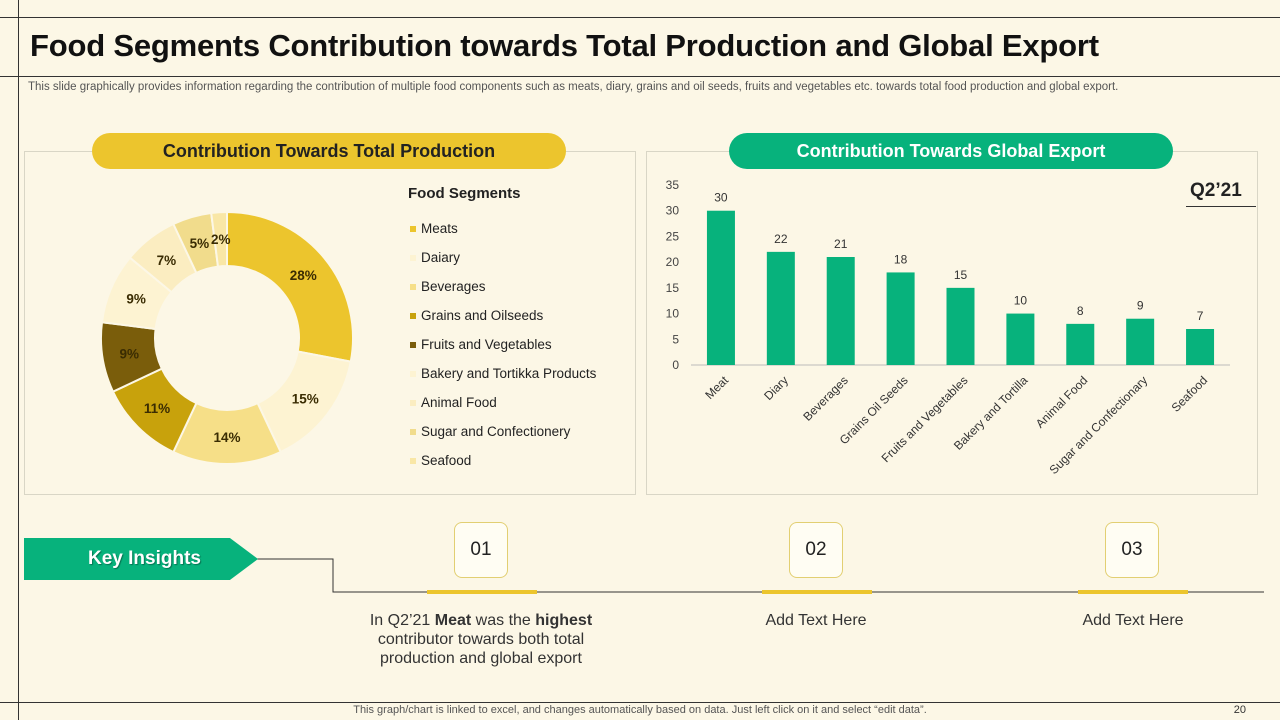 The image size is (1280, 720). I want to click on legend-item-meats: Meats, so click(434, 228).